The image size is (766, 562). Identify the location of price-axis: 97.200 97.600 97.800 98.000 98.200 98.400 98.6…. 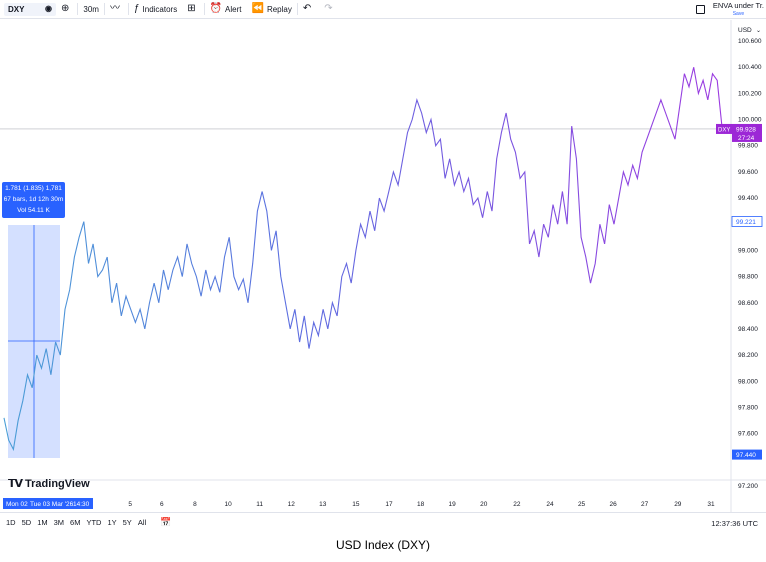
(750, 264).